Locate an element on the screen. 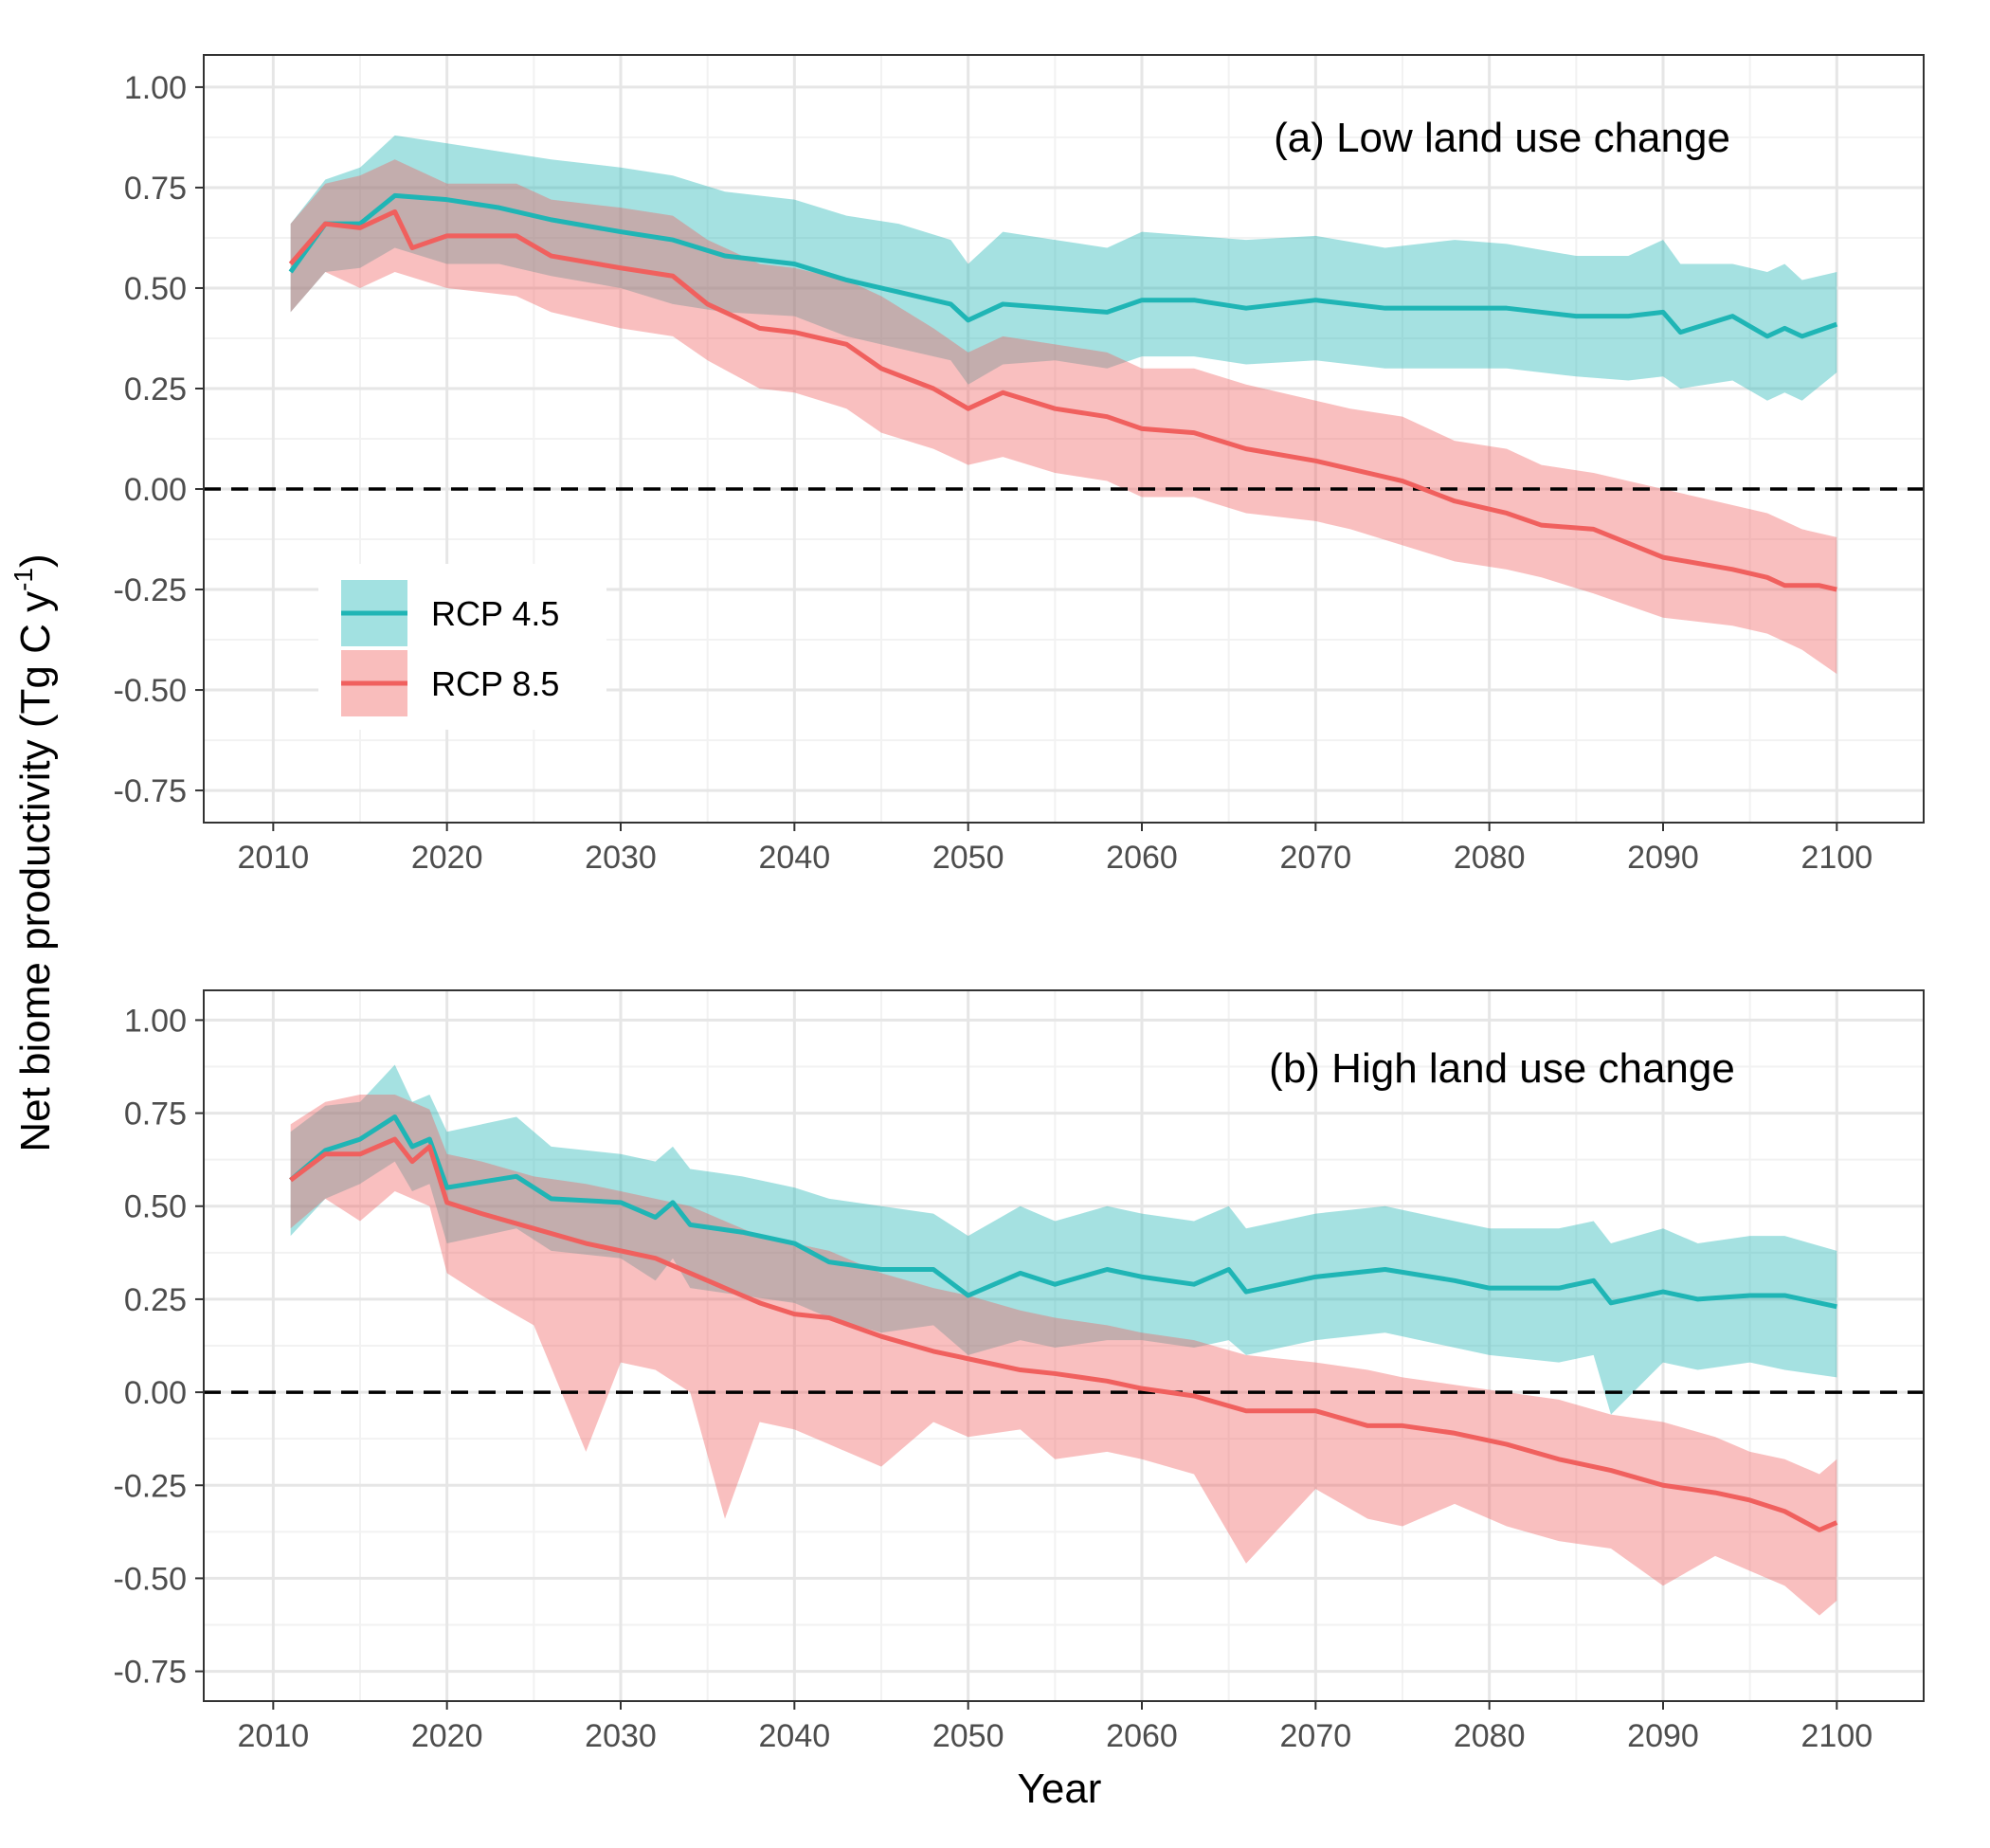 Image resolution: width=1990 pixels, height=1848 pixels. y-axis-title: Net biome productivity (Tg C y-1) is located at coordinates (34, 852).